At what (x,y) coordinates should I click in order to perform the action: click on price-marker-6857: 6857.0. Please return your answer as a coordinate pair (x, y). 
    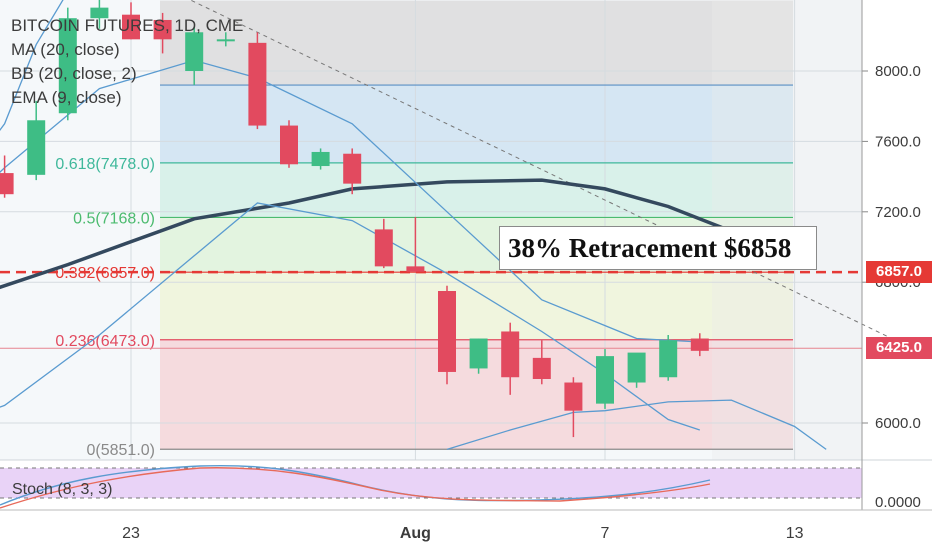
    Looking at the image, I should click on (899, 272).